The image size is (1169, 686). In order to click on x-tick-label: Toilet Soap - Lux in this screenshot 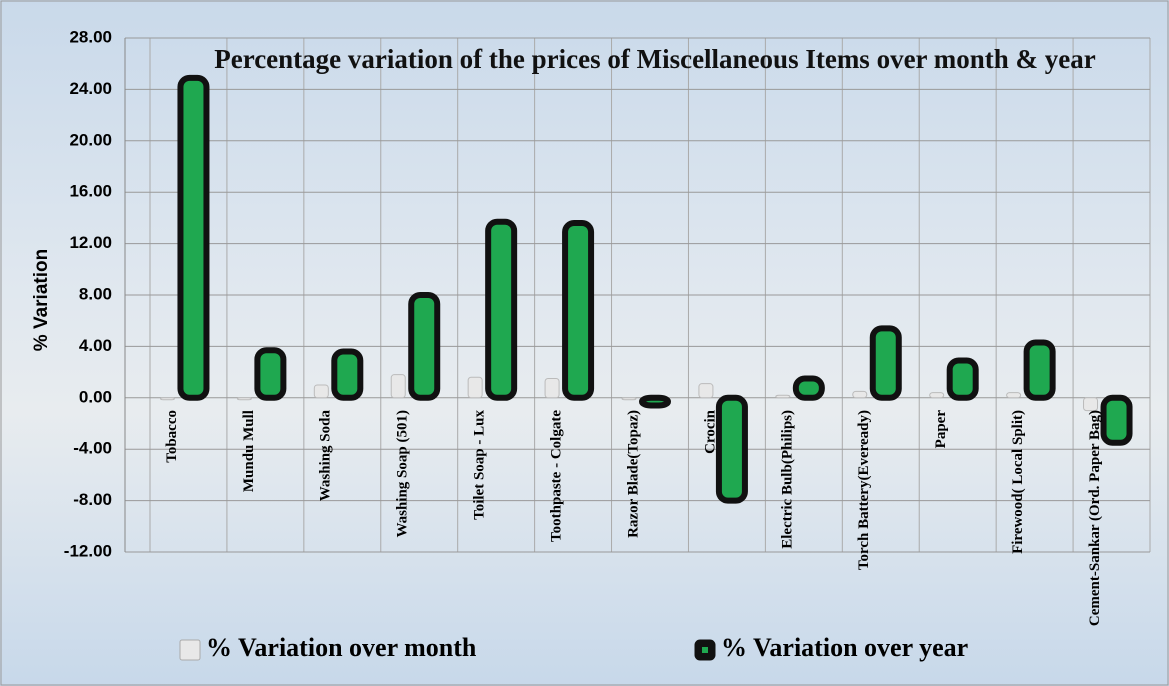, I will do `click(480, 465)`.